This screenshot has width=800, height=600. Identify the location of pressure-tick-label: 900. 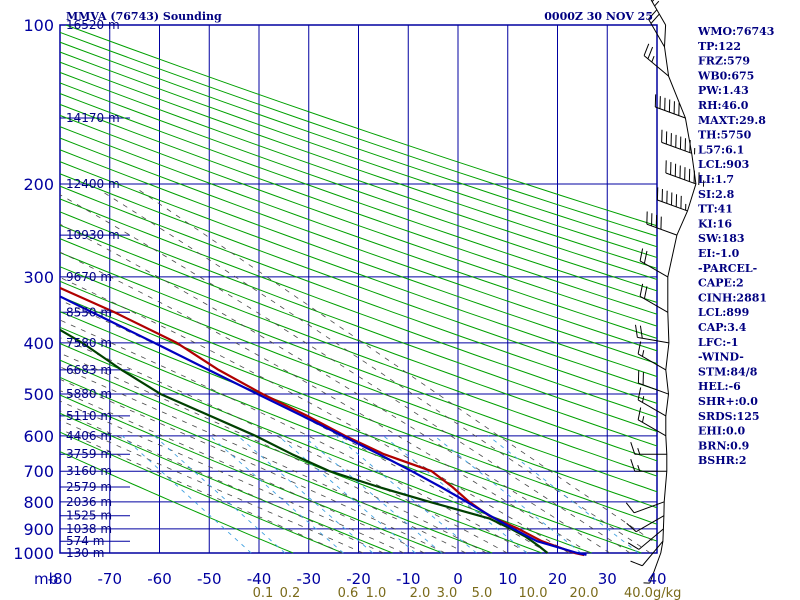
(38, 529).